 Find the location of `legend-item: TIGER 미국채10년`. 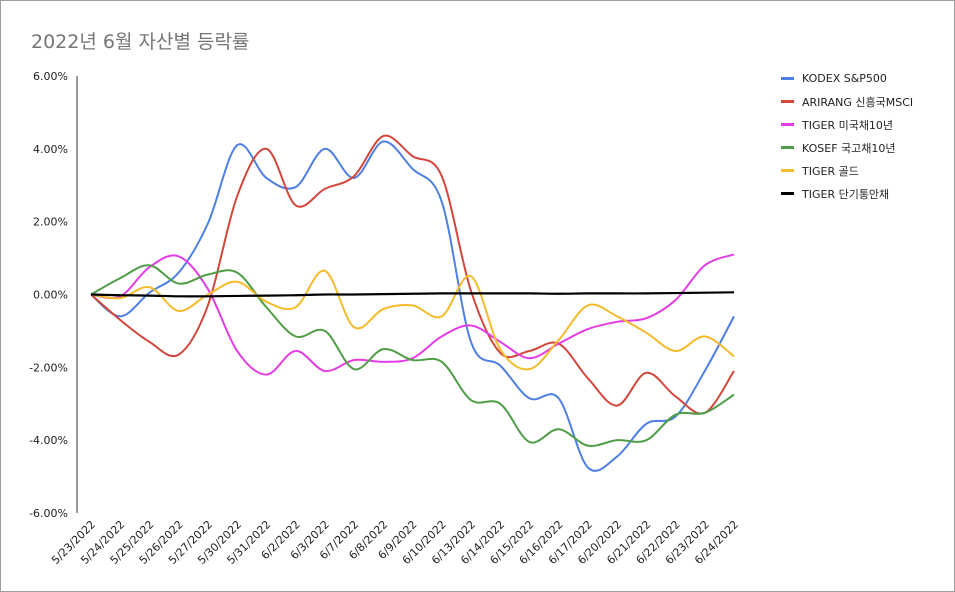

legend-item: TIGER 미국채10년 is located at coordinates (847, 124).